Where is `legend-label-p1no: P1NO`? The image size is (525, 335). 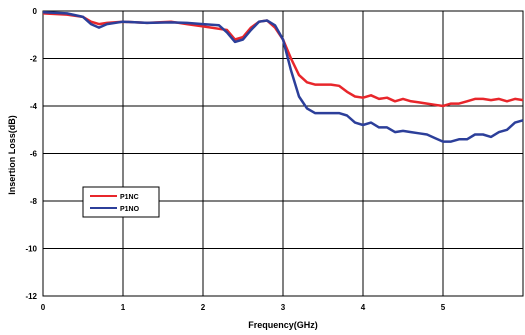
legend-label-p1no: P1NO is located at coordinates (130, 209).